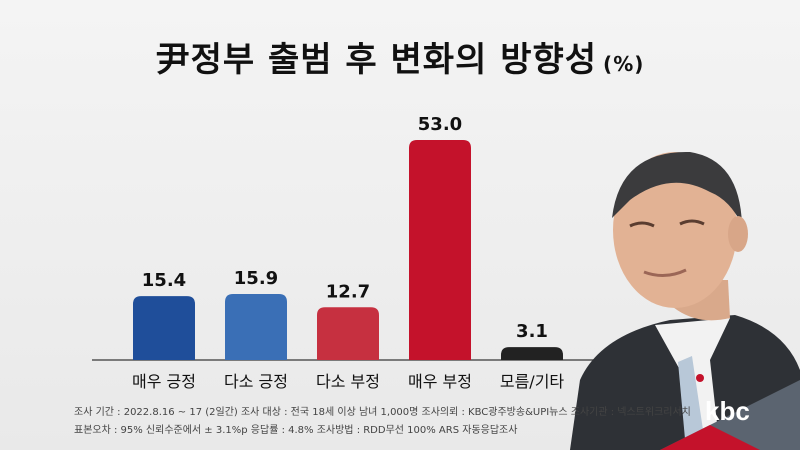  I want to click on bar-value-label: 3.1, so click(532, 331).